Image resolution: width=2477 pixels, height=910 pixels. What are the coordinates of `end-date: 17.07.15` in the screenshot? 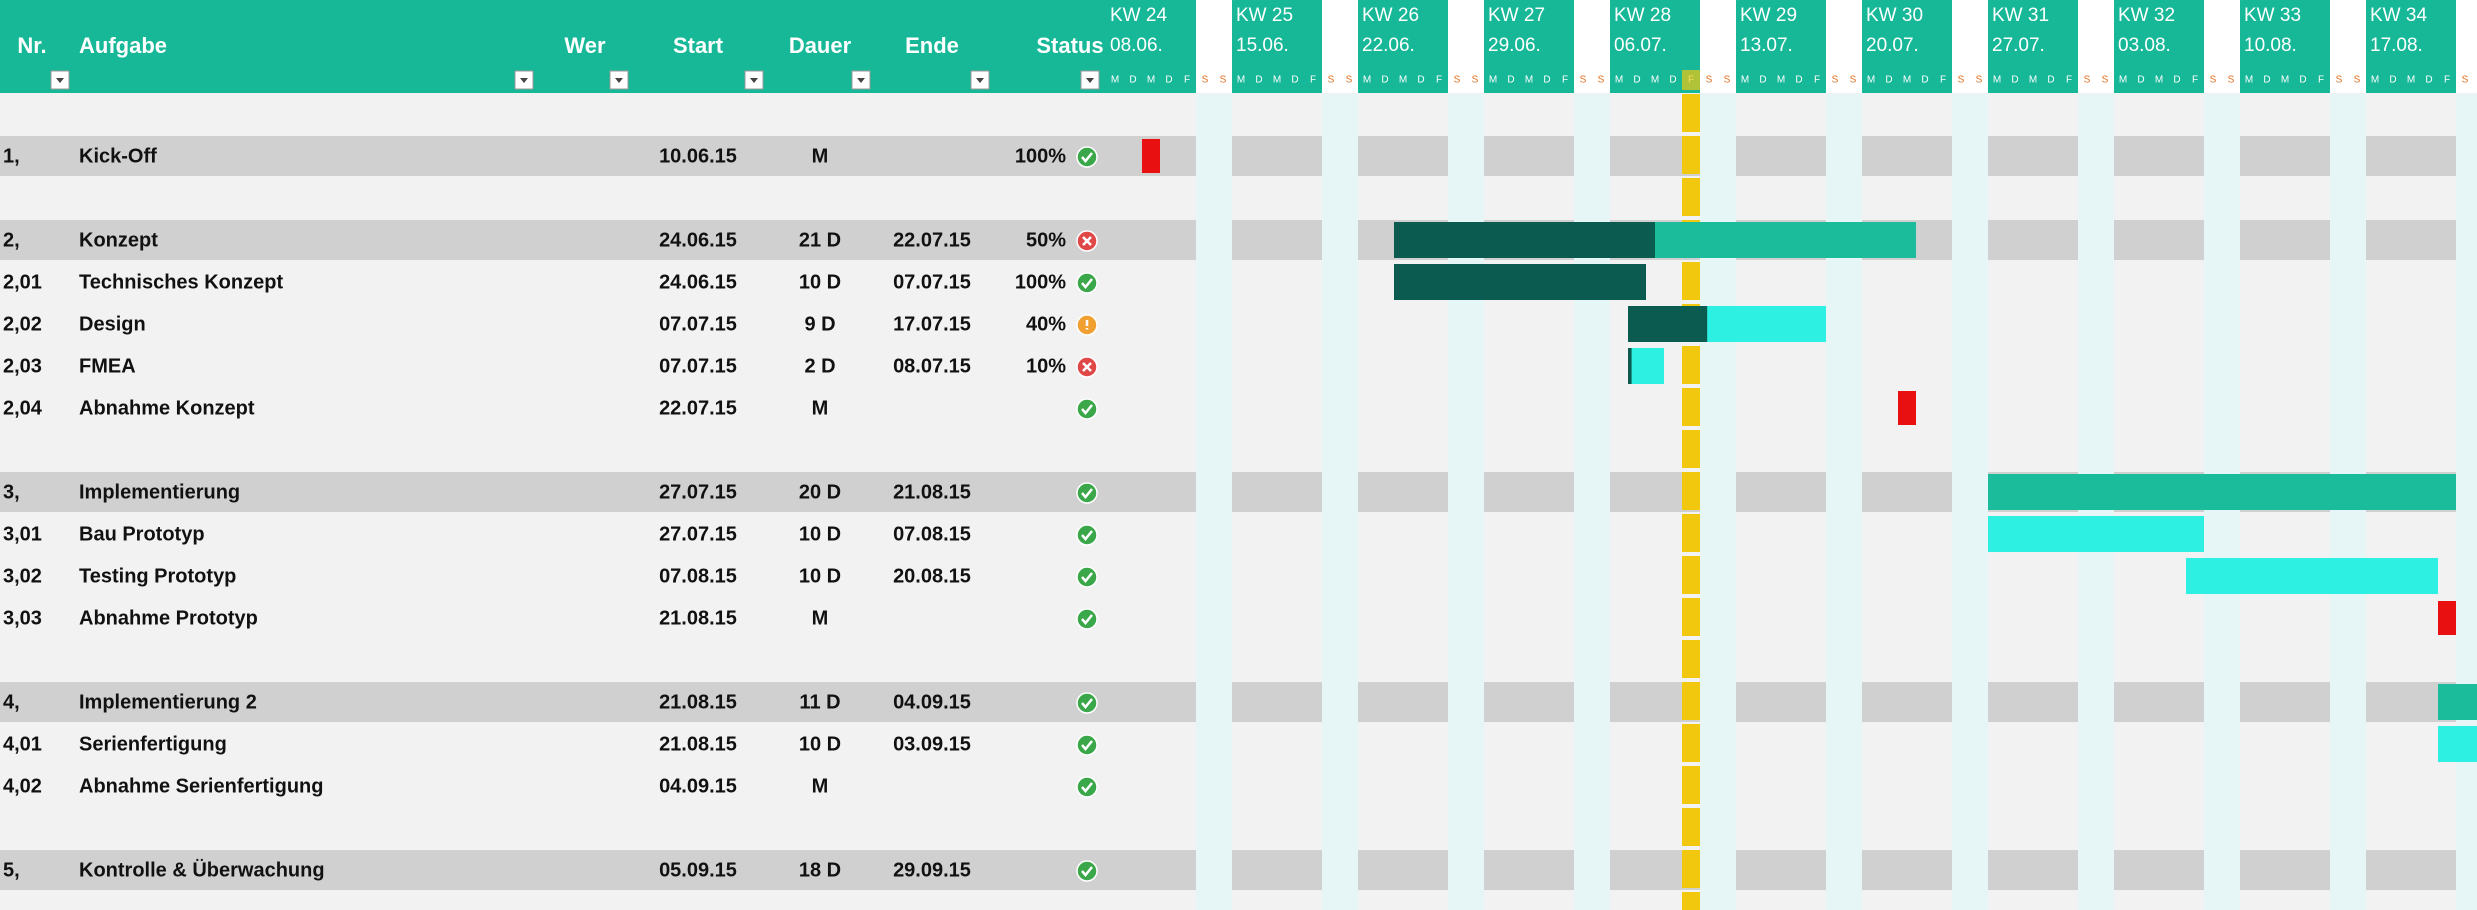 It's located at (932, 324).